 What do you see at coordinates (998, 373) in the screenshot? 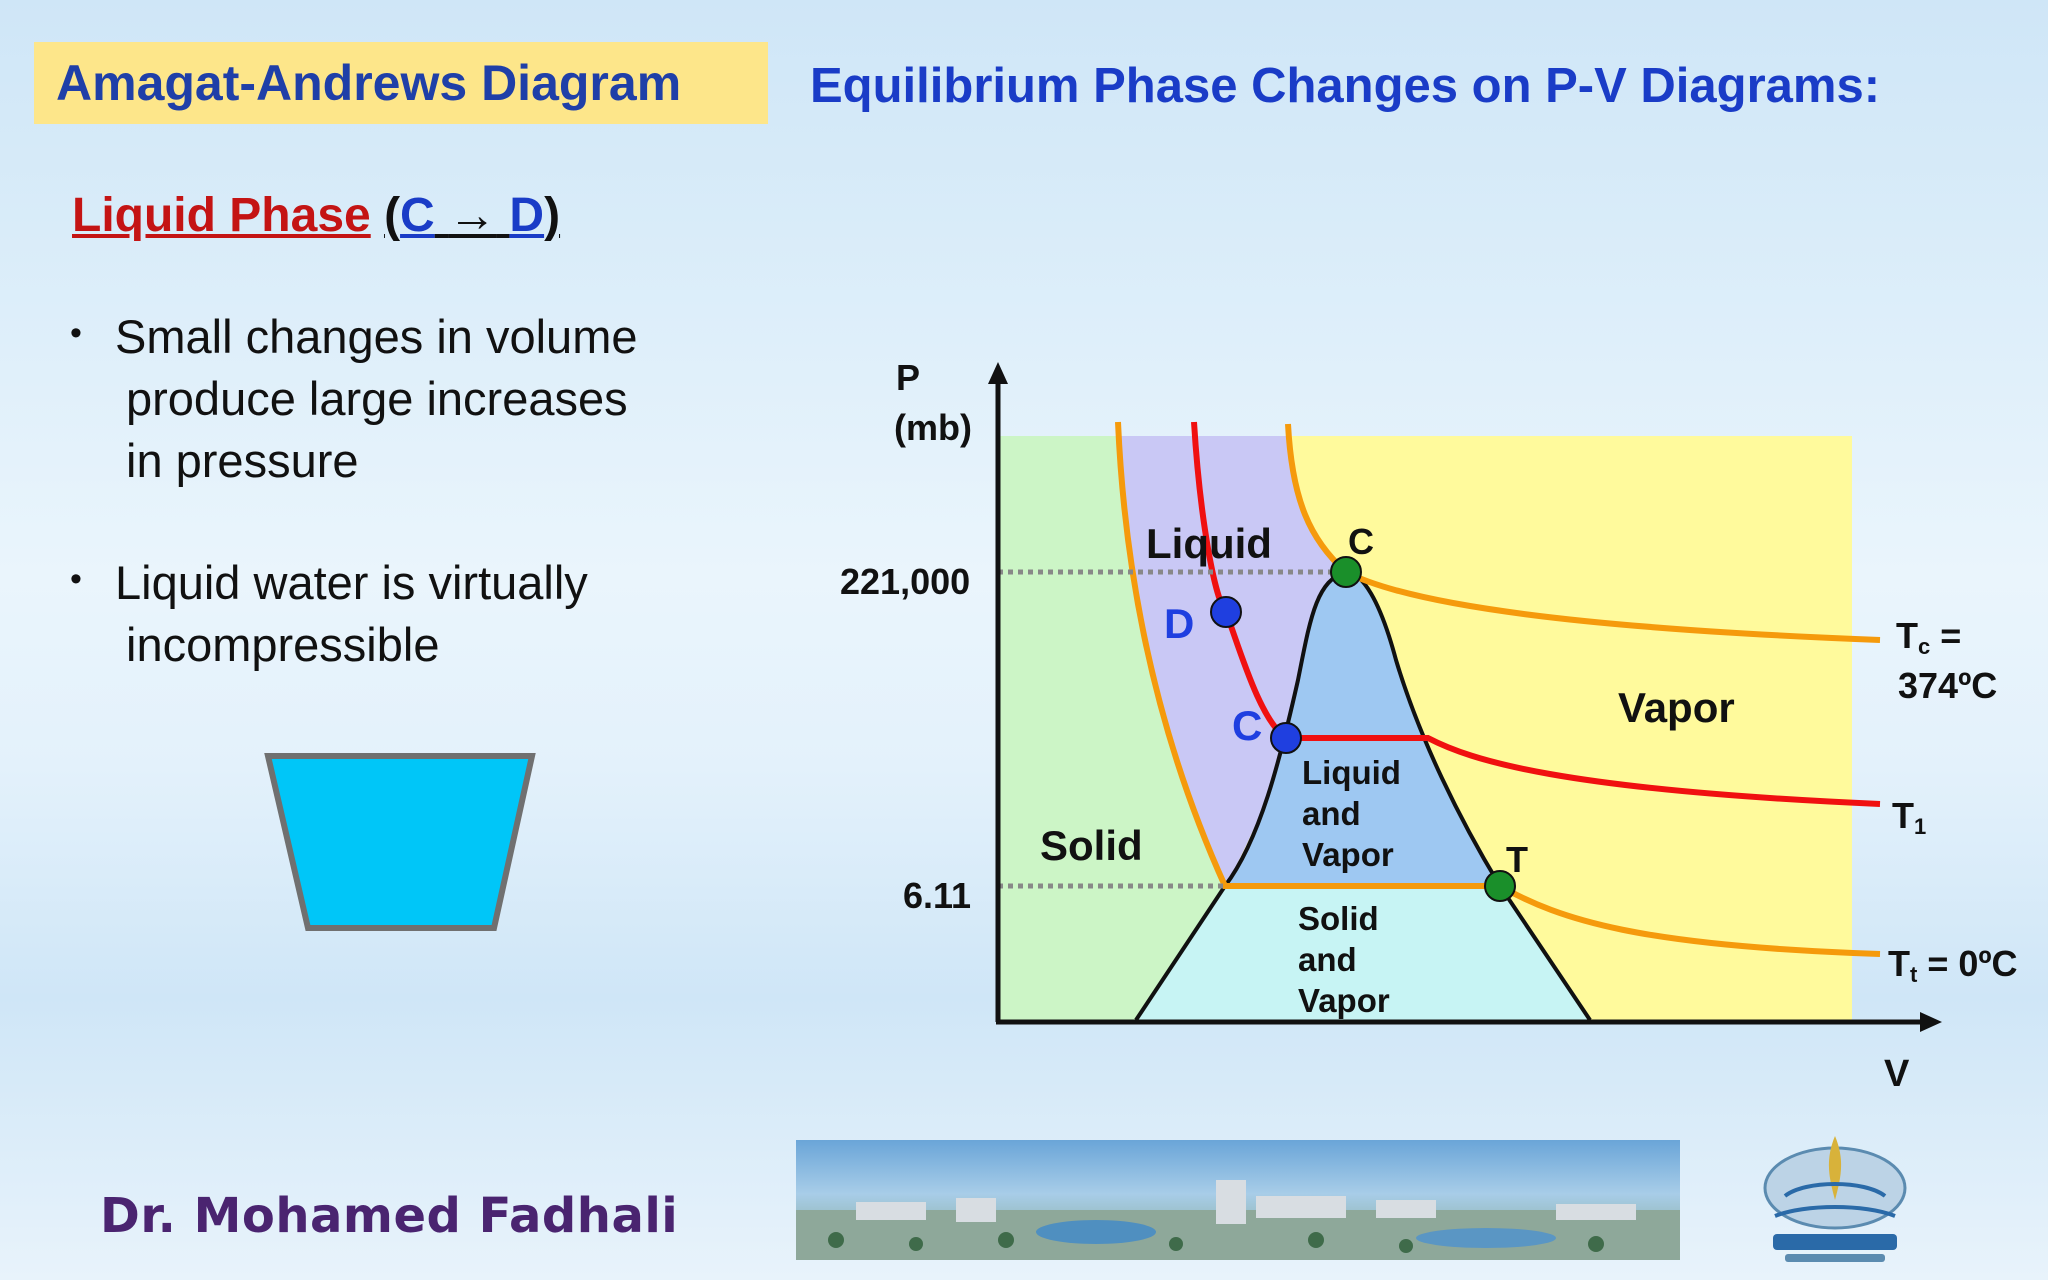
I see `y-axis-arrow-icon` at bounding box center [998, 373].